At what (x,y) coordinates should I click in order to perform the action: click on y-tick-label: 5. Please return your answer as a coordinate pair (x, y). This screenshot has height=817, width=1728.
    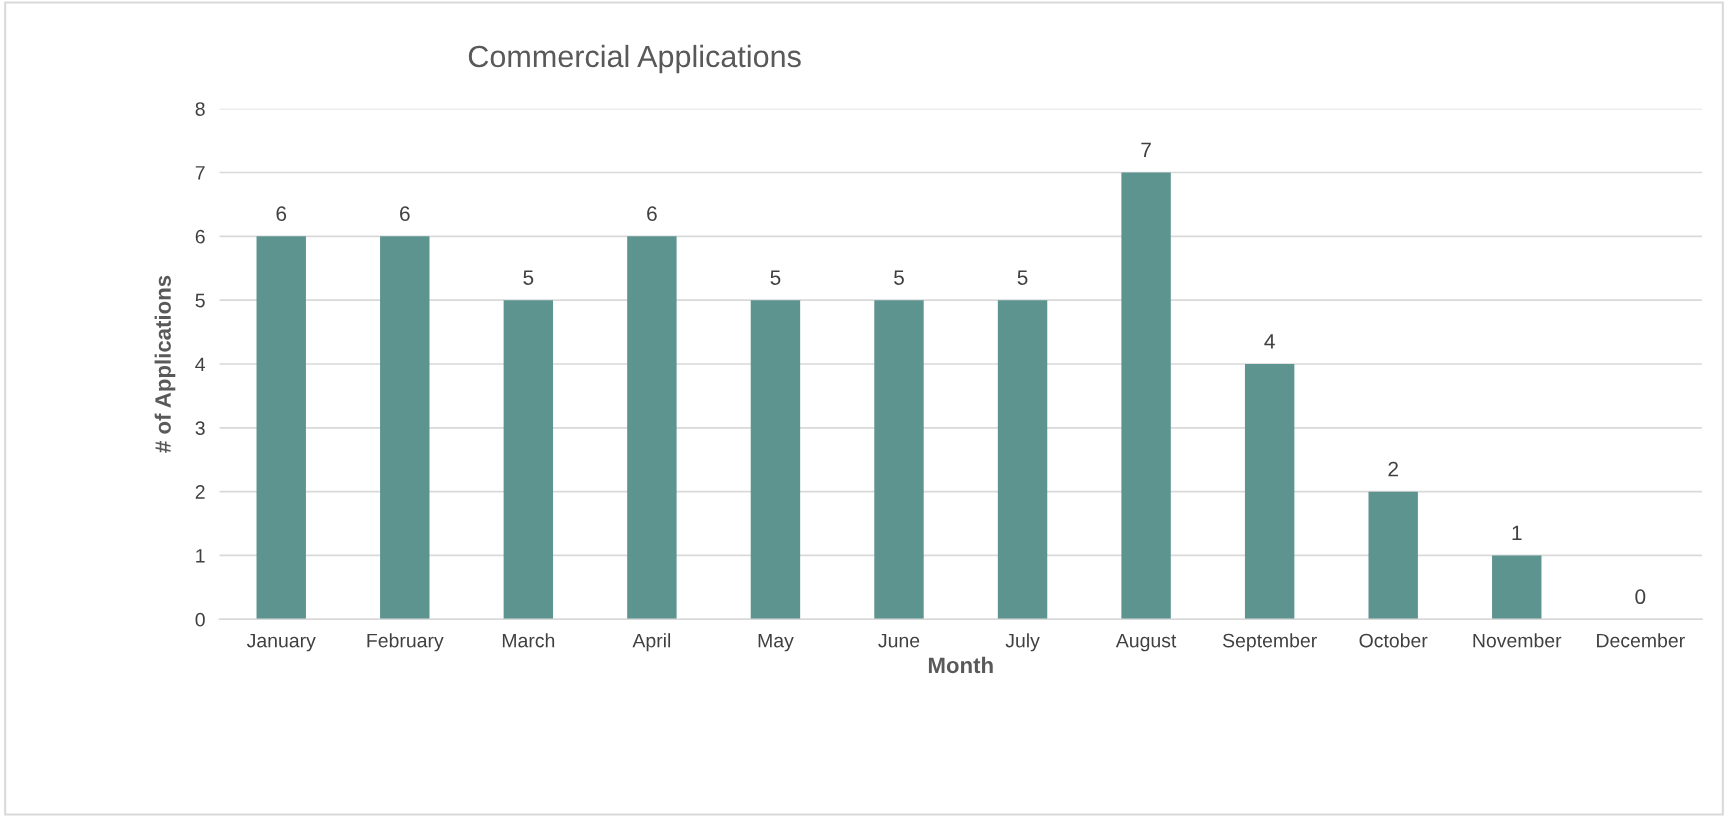
    Looking at the image, I should click on (200, 300).